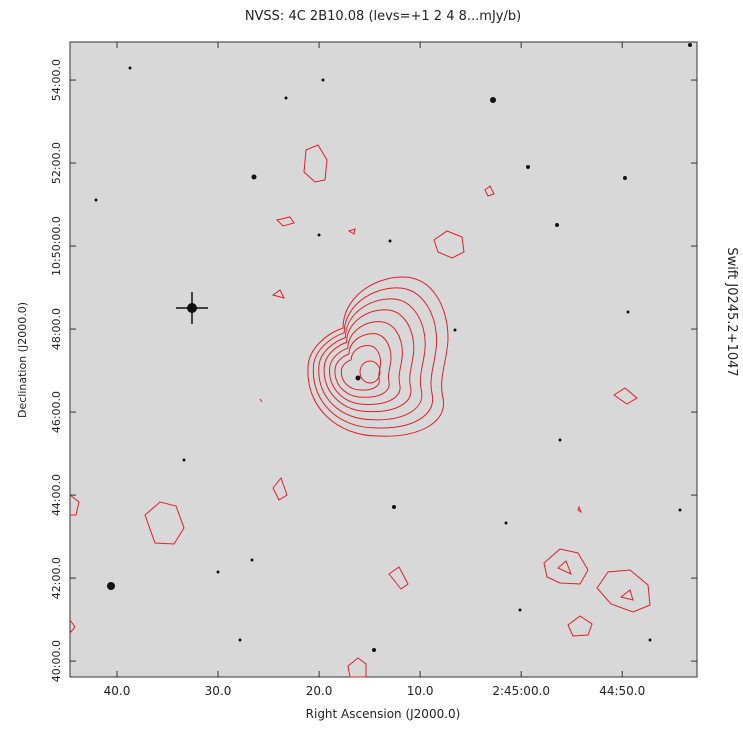 Image resolution: width=743 pixels, height=730 pixels. What do you see at coordinates (521, 691) in the screenshot?
I see `x-tick-label: 2:45:00.0` at bounding box center [521, 691].